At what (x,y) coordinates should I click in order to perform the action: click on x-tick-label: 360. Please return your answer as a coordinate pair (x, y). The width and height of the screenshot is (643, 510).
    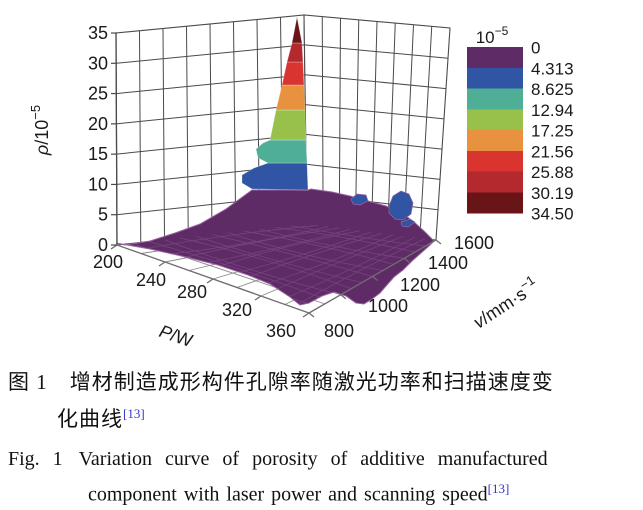
    Looking at the image, I should click on (281, 331).